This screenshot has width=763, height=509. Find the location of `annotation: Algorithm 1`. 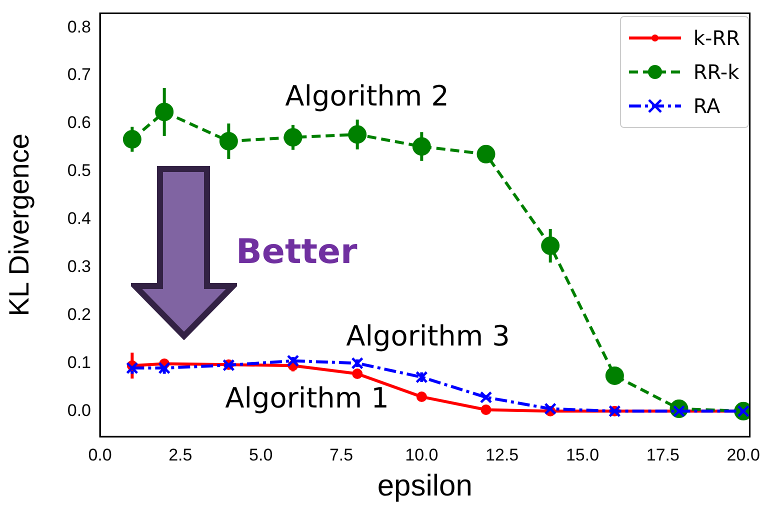

annotation: Algorithm 1 is located at coordinates (307, 397).